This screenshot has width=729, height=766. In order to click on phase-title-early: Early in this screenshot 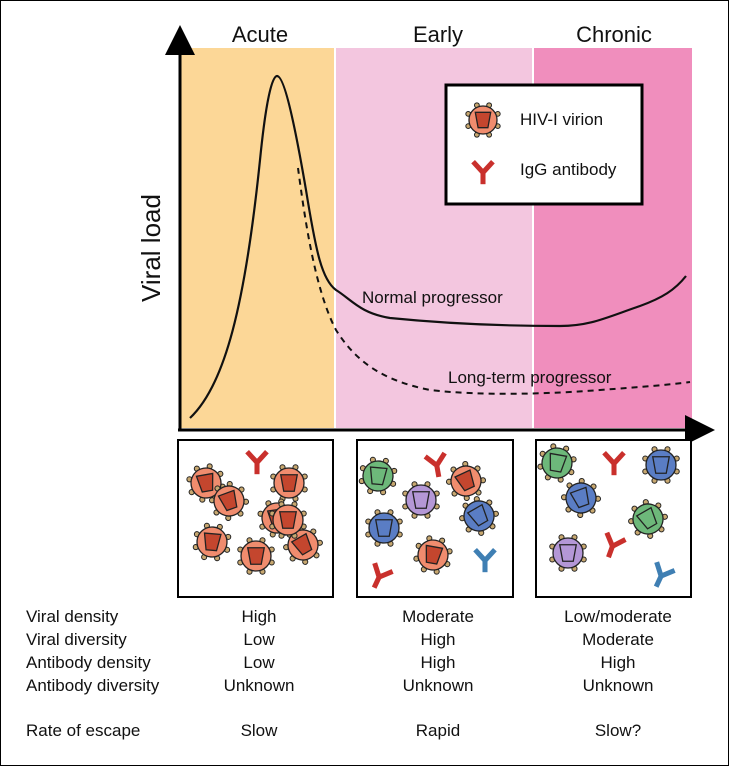, I will do `click(438, 34)`.